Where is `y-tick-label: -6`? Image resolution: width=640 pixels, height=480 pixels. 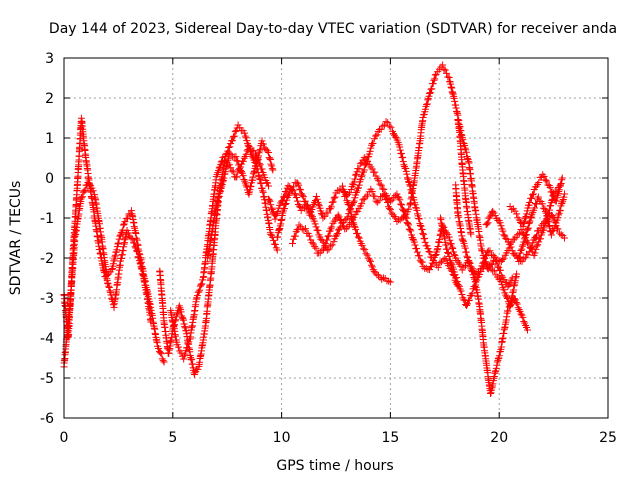 y-tick-label: -6 is located at coordinates (47, 419).